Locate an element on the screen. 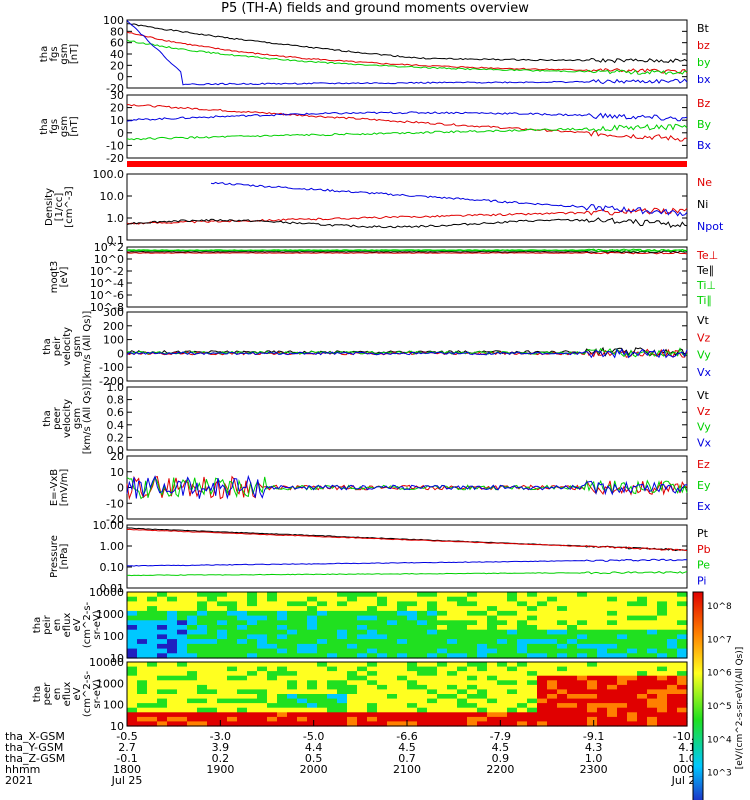  y-tick-label: 100 is located at coordinates (113, 705).